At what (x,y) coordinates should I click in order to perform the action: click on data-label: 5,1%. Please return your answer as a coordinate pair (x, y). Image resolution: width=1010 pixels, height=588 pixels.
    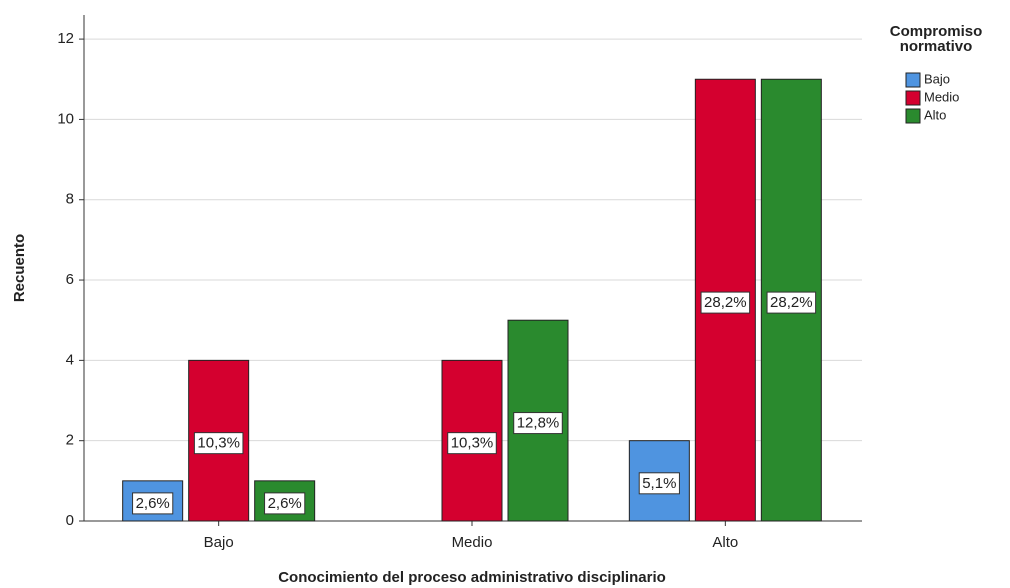
    Looking at the image, I should click on (659, 483).